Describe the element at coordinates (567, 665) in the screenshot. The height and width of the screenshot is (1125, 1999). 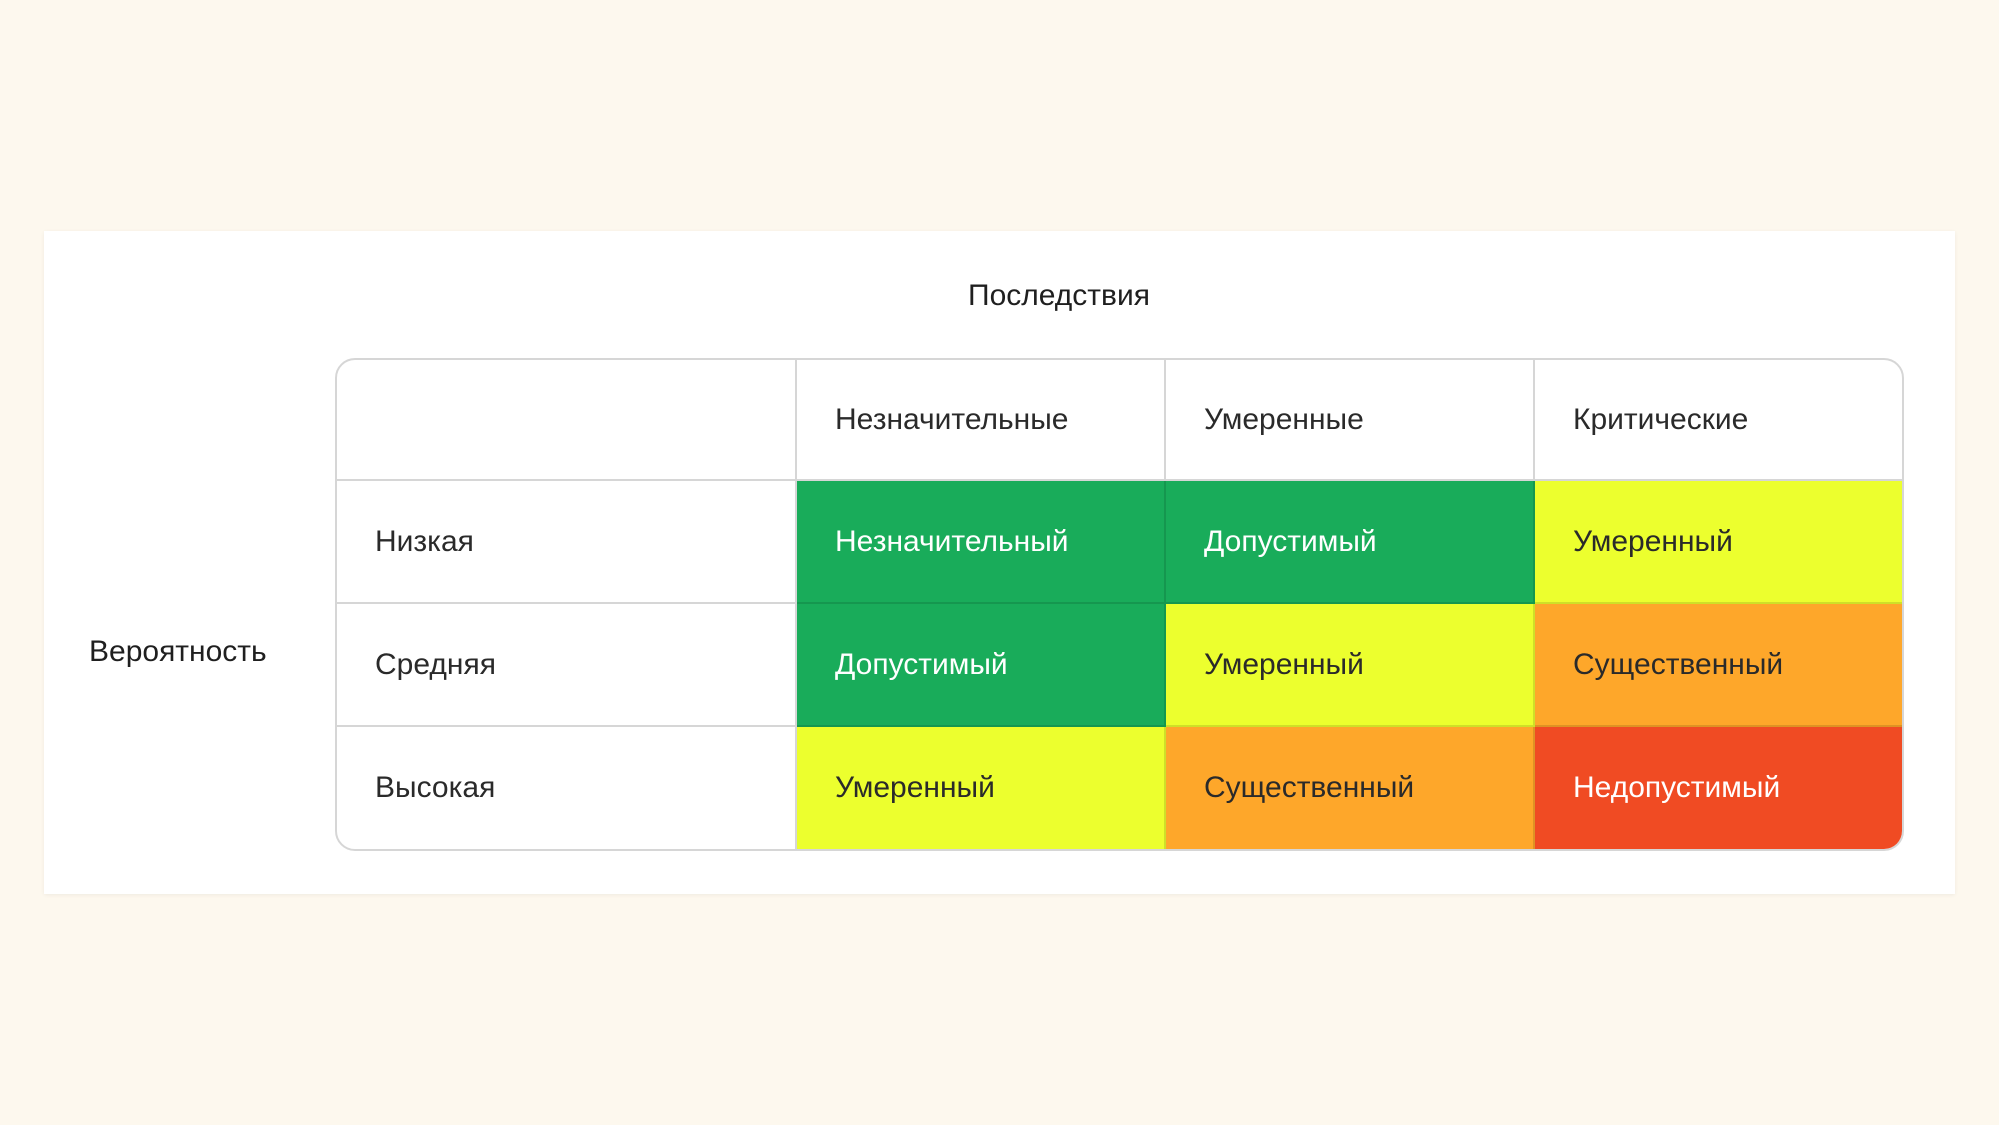
I see `row-header-medium: Средняя` at that location.